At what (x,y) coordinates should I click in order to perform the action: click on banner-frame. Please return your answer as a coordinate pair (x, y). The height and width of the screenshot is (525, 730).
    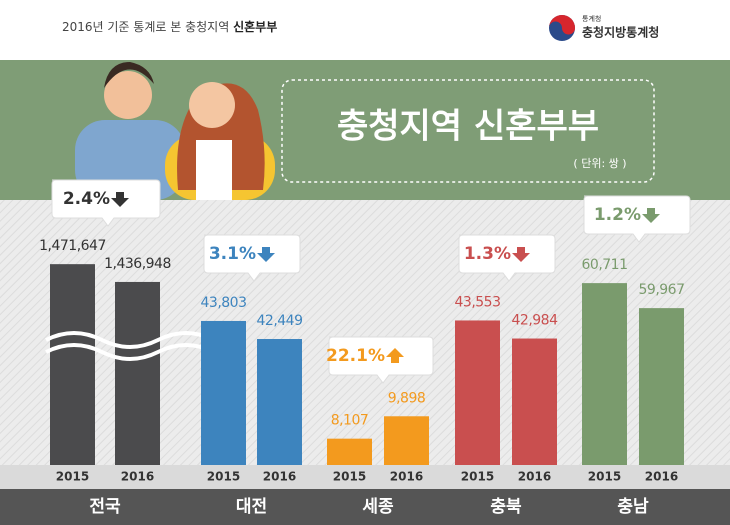
    Looking at the image, I should click on (468, 131).